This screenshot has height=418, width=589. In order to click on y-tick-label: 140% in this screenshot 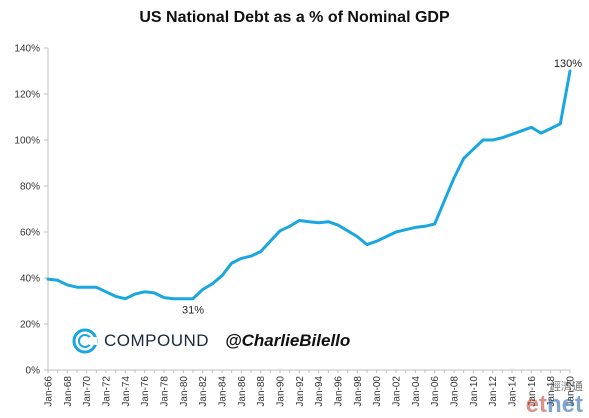, I will do `click(27, 49)`.